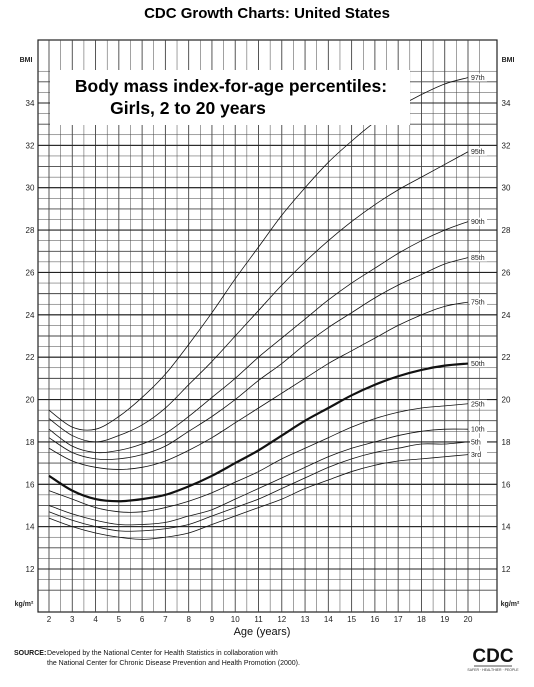 This screenshot has width=534, height=687. Describe the element at coordinates (281, 619) in the screenshot. I see `x-tick-label: 12` at that location.